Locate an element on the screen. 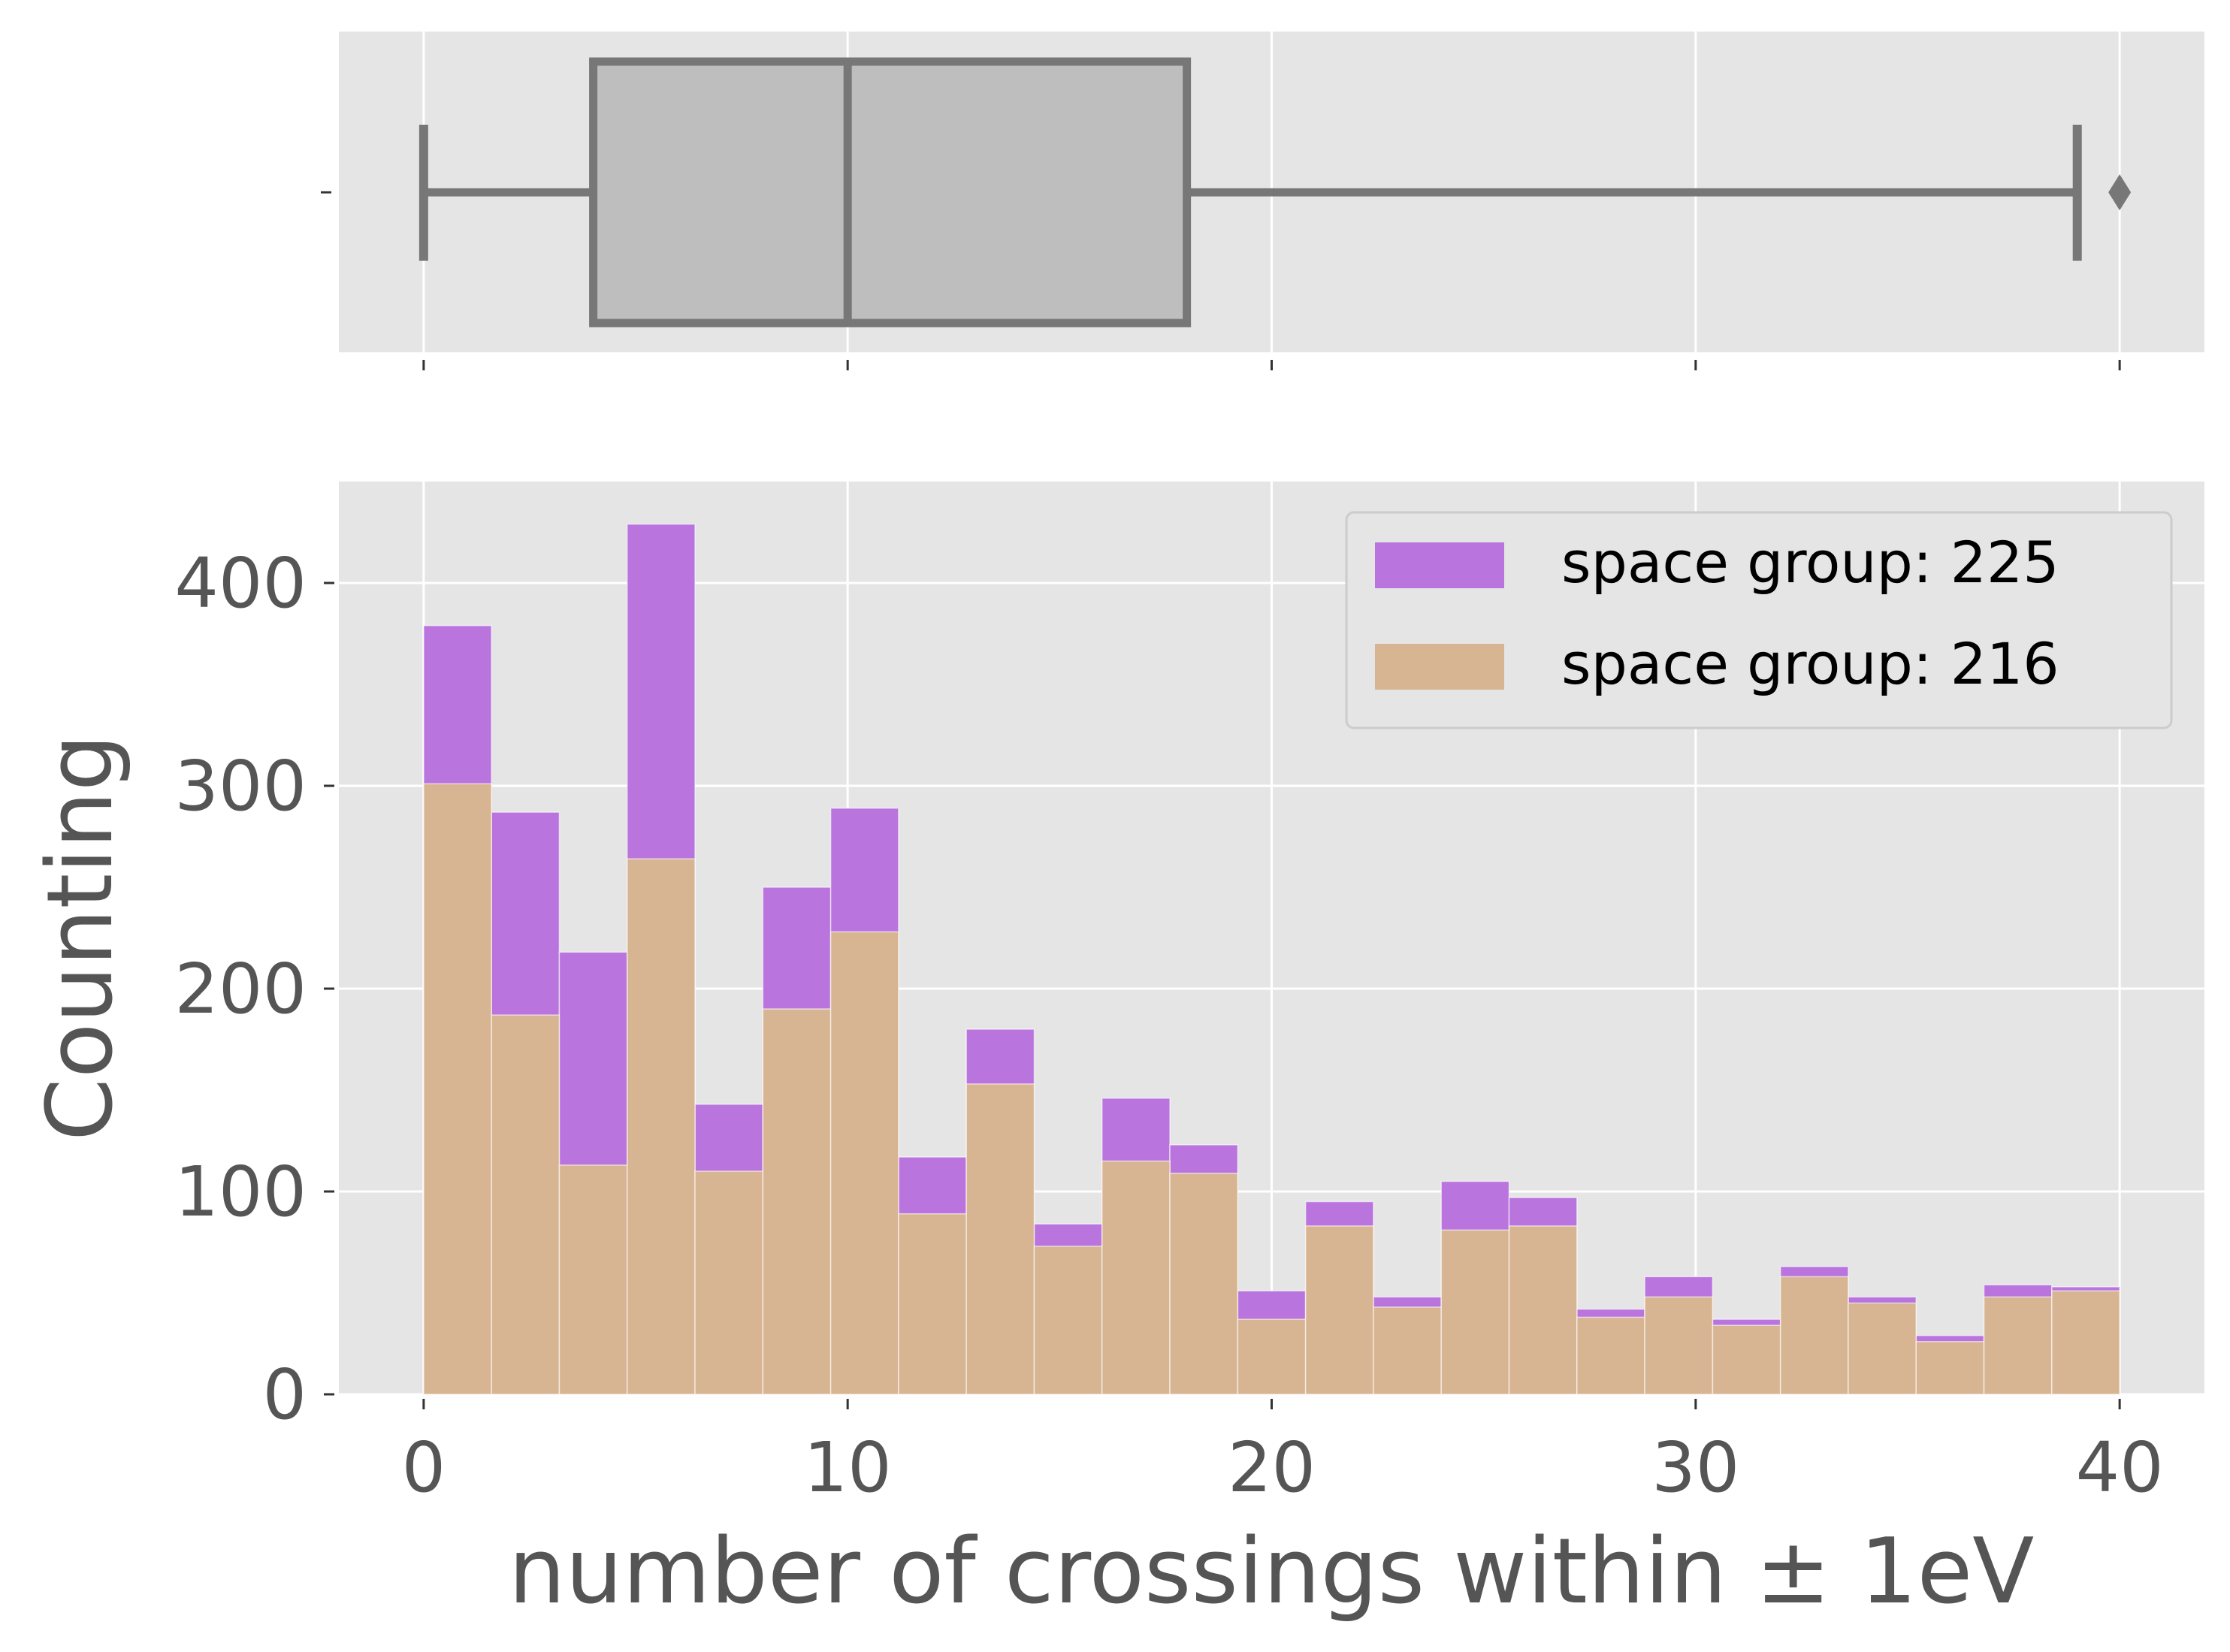 The height and width of the screenshot is (1652, 2230). y-tick-label: 400 is located at coordinates (240, 584).